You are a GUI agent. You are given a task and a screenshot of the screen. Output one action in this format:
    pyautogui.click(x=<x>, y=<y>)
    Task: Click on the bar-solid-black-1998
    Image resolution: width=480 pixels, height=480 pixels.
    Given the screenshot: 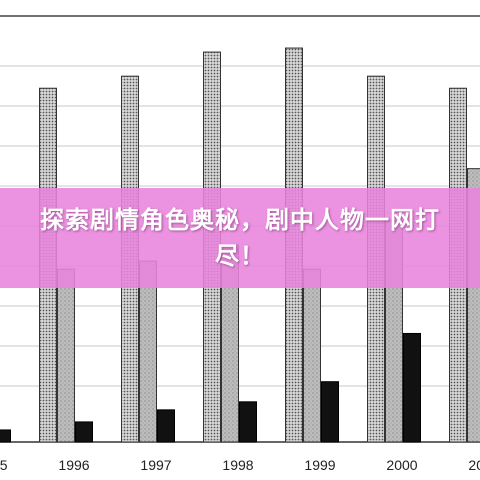 What is the action you would take?
    pyautogui.click(x=248, y=422)
    